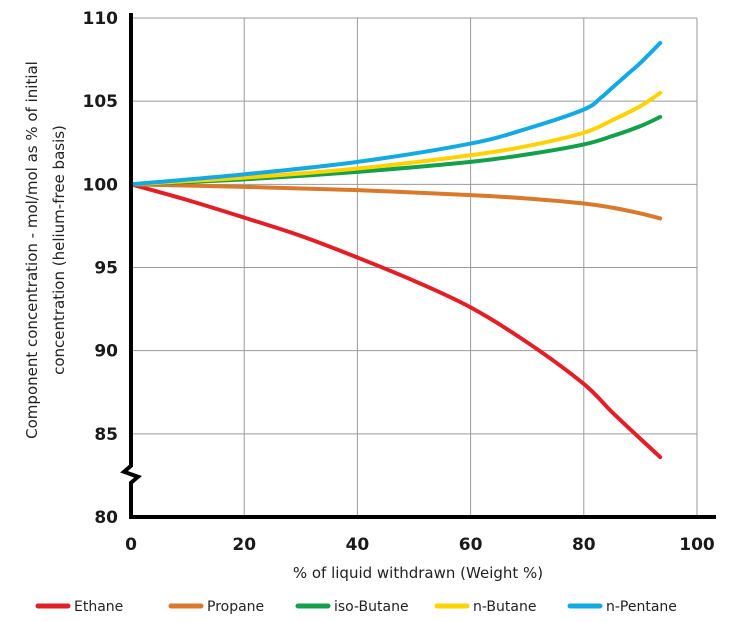 The image size is (733, 622). Describe the element at coordinates (358, 545) in the screenshot. I see `x-tick-label: 40` at that location.